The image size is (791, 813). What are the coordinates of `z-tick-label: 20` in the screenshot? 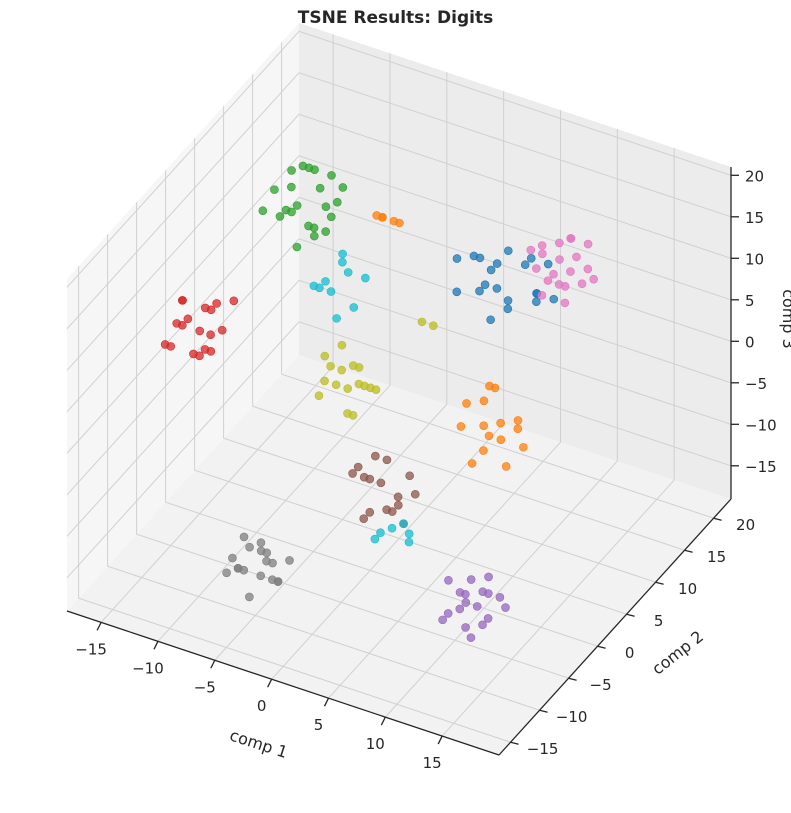 It's located at (754, 176).